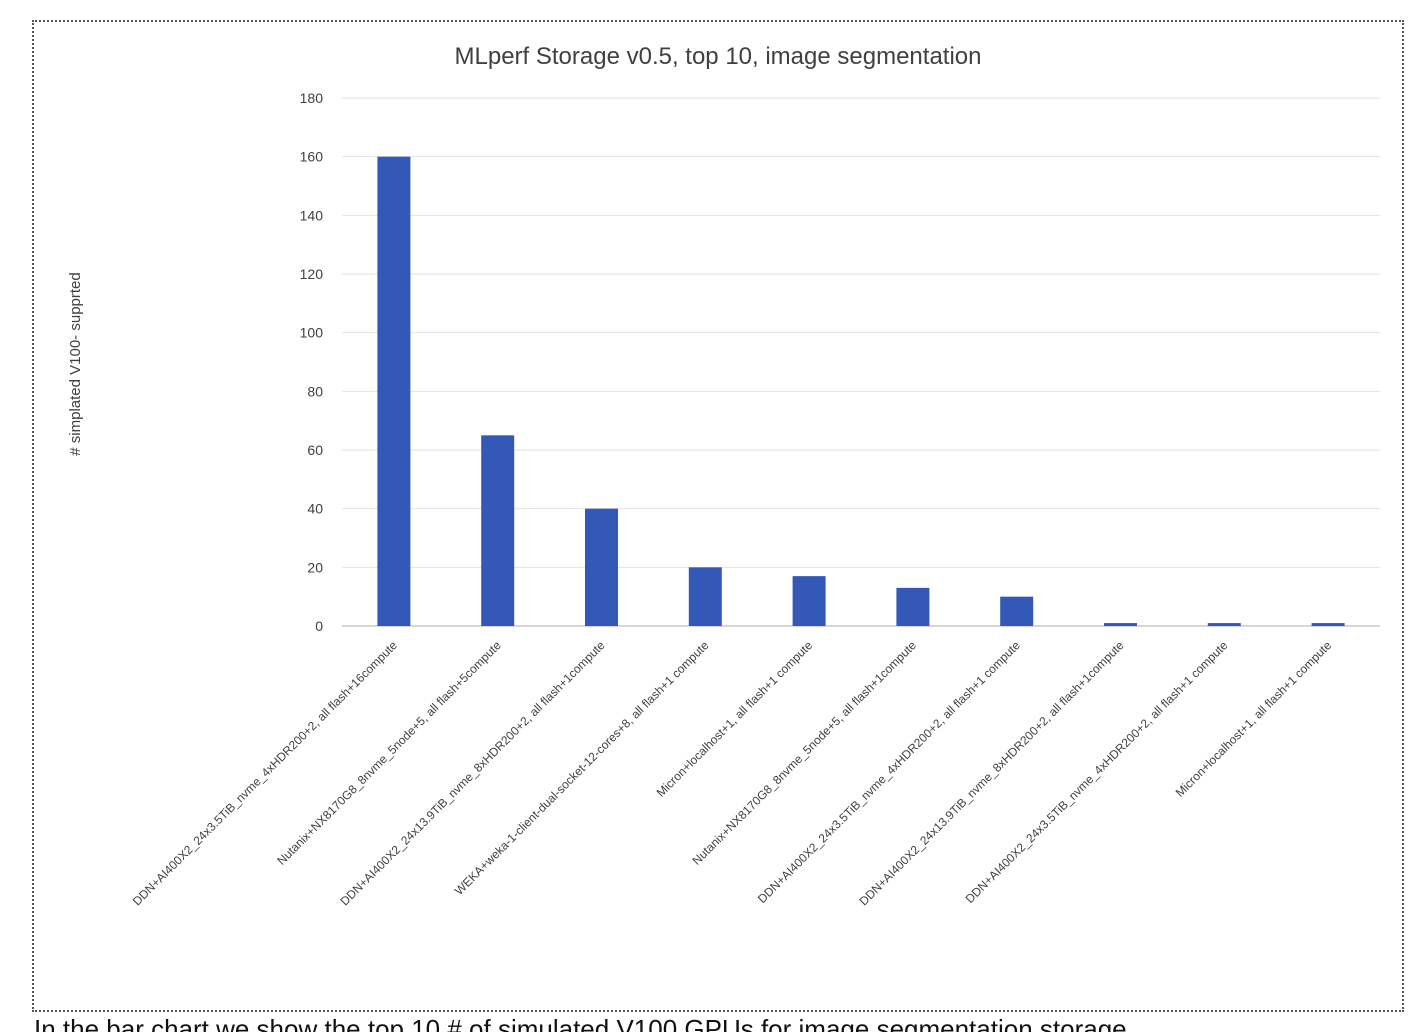 The width and height of the screenshot is (1428, 1032). Describe the element at coordinates (312, 157) in the screenshot. I see `y-tick-label: 160` at that location.